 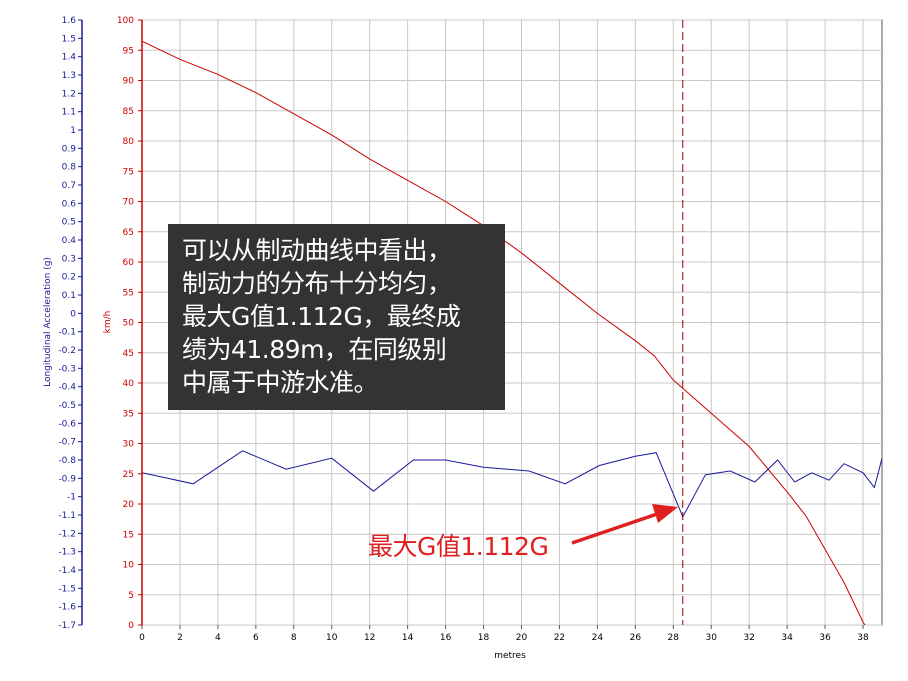 What do you see at coordinates (125, 21) in the screenshot?
I see `speed-tick-label: 100` at bounding box center [125, 21].